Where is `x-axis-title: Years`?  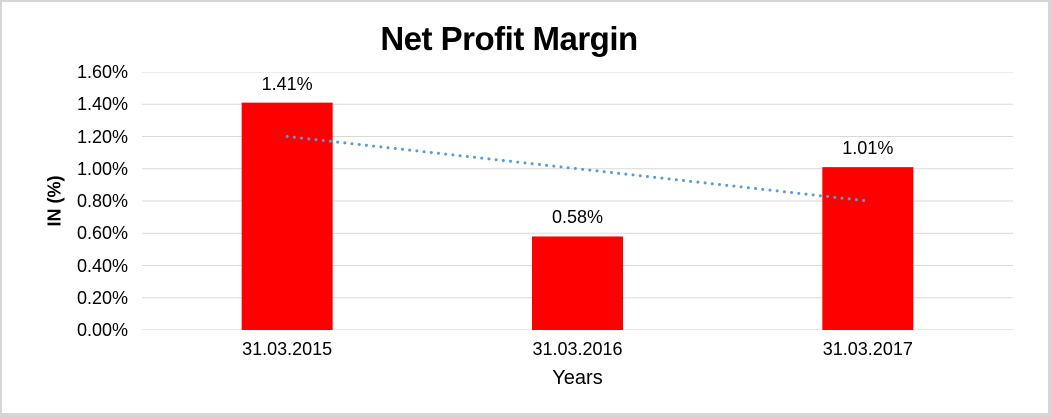 x-axis-title: Years is located at coordinates (577, 378).